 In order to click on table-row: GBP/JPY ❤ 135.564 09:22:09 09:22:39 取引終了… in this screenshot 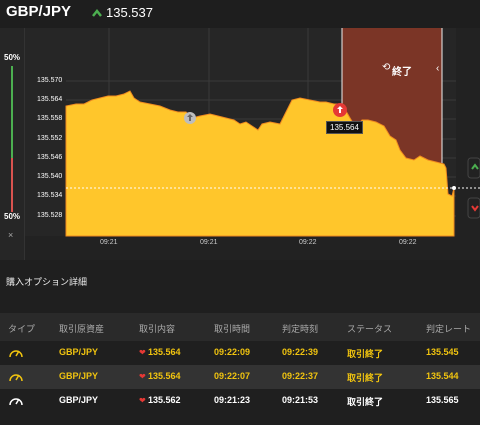, I will do `click(240, 353)`.